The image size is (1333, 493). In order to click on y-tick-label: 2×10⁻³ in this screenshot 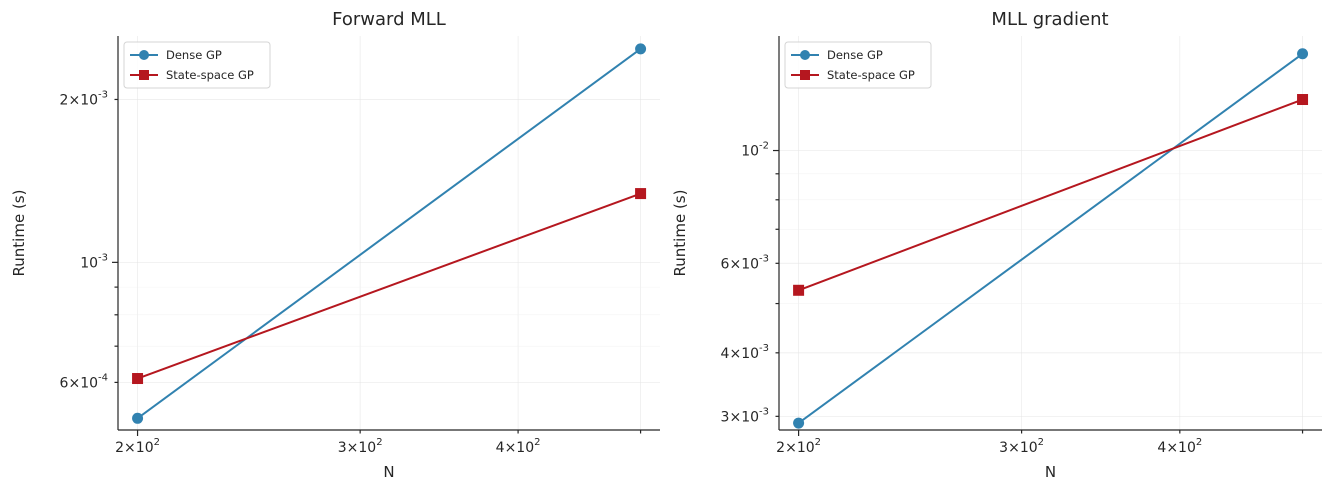, I will do `click(84, 98)`.